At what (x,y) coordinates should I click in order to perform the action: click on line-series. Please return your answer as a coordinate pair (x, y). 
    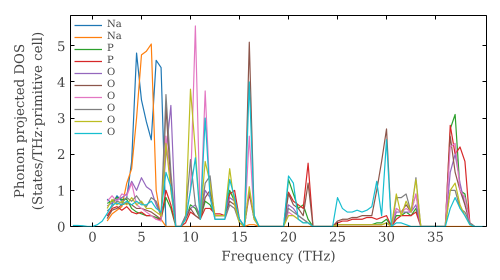
    Looking at the image, I should click on (136, 139).